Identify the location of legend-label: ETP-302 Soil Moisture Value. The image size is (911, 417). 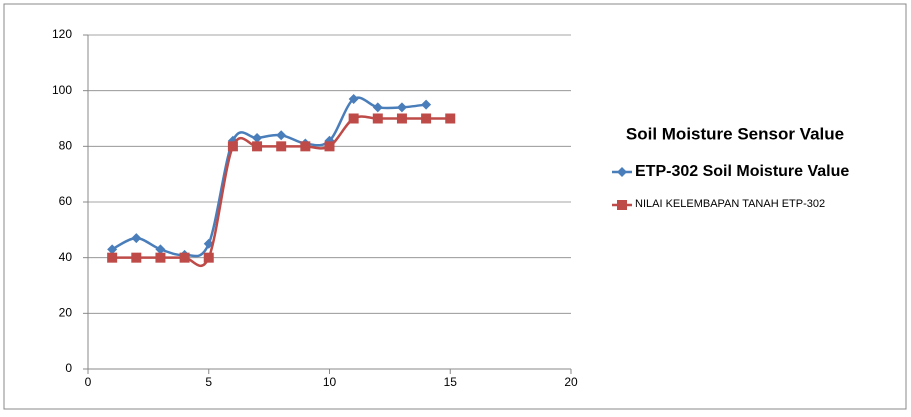
(742, 171).